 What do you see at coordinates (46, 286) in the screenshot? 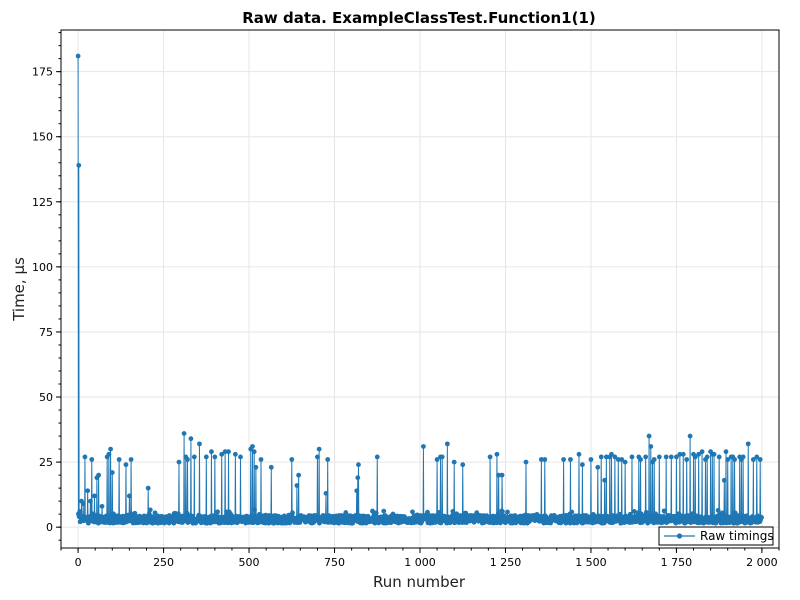
I see `y-axis: 0 25 50 75 100 125 150 175` at bounding box center [46, 286].